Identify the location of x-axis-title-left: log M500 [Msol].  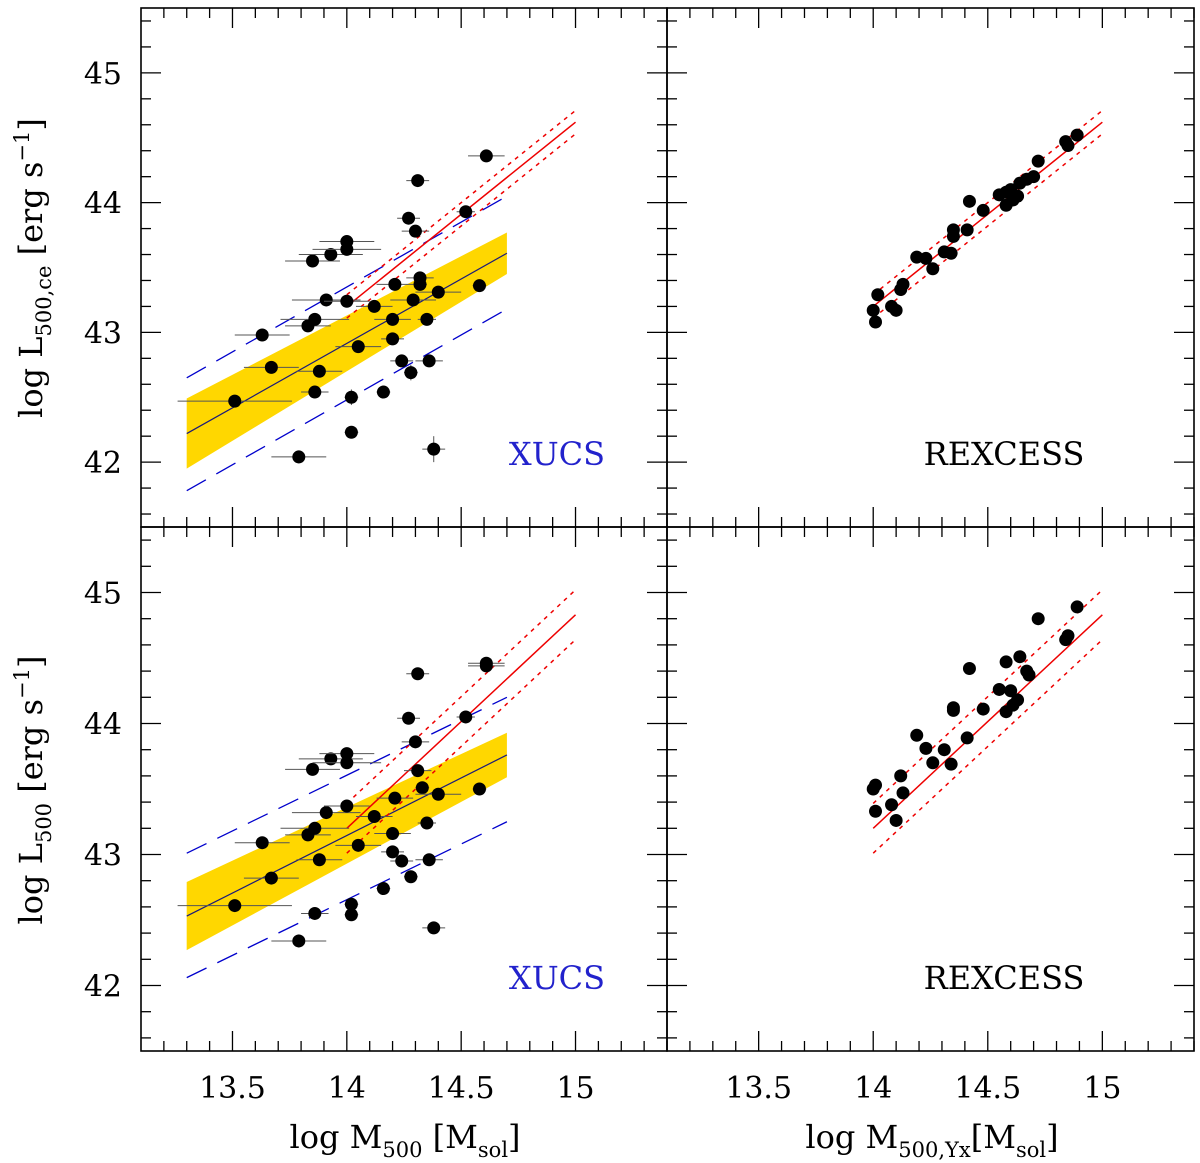
(404, 1140).